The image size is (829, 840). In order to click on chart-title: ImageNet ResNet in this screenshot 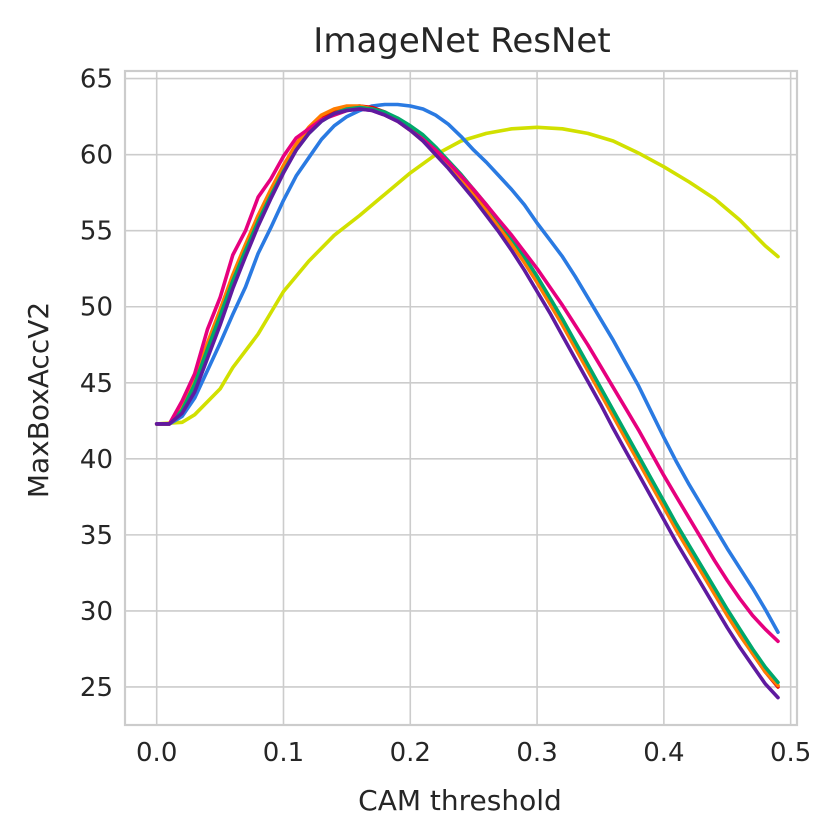, I will do `click(461, 41)`.